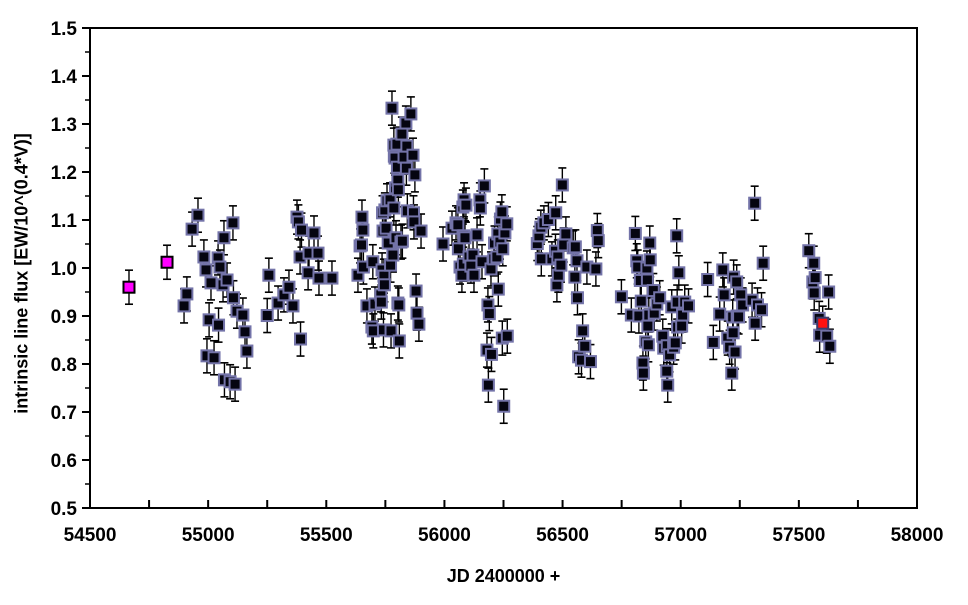 Image resolution: width=968 pixels, height=605 pixels. What do you see at coordinates (562, 535) in the screenshot?
I see `x-tick-label: 56500` at bounding box center [562, 535].